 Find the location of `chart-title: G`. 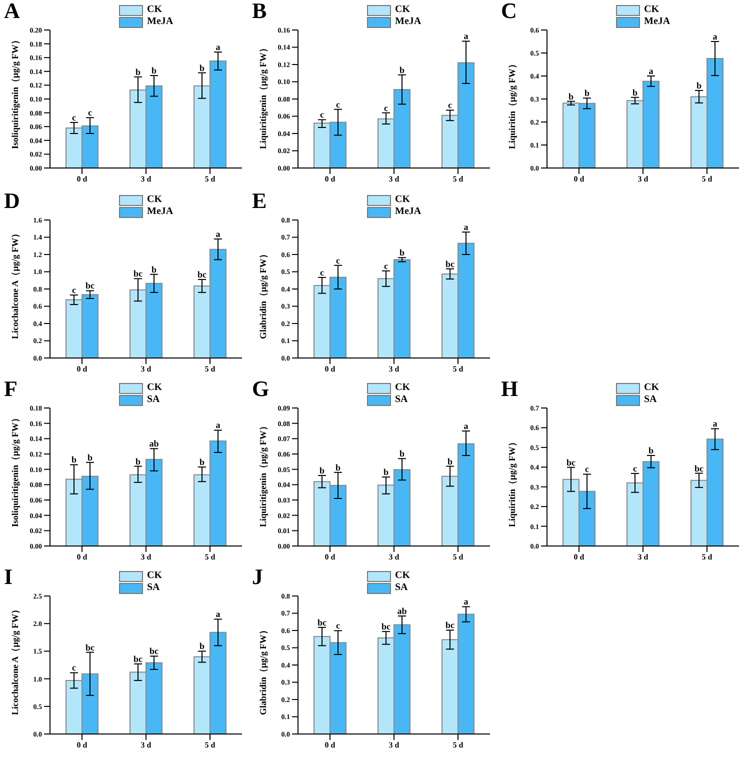

chart-title: G is located at coordinates (261, 388).